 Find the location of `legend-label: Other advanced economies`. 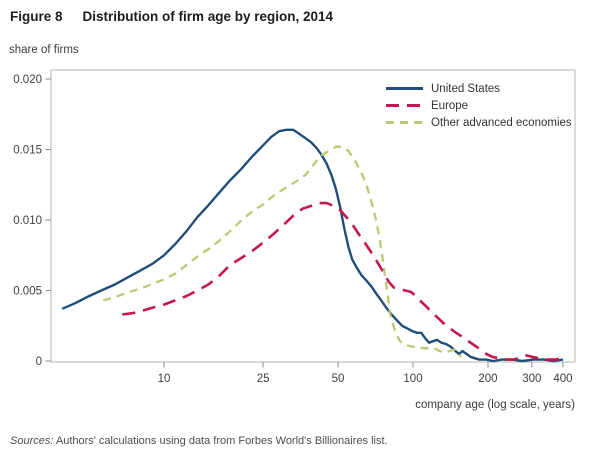

legend-label: Other advanced economies is located at coordinates (501, 122).